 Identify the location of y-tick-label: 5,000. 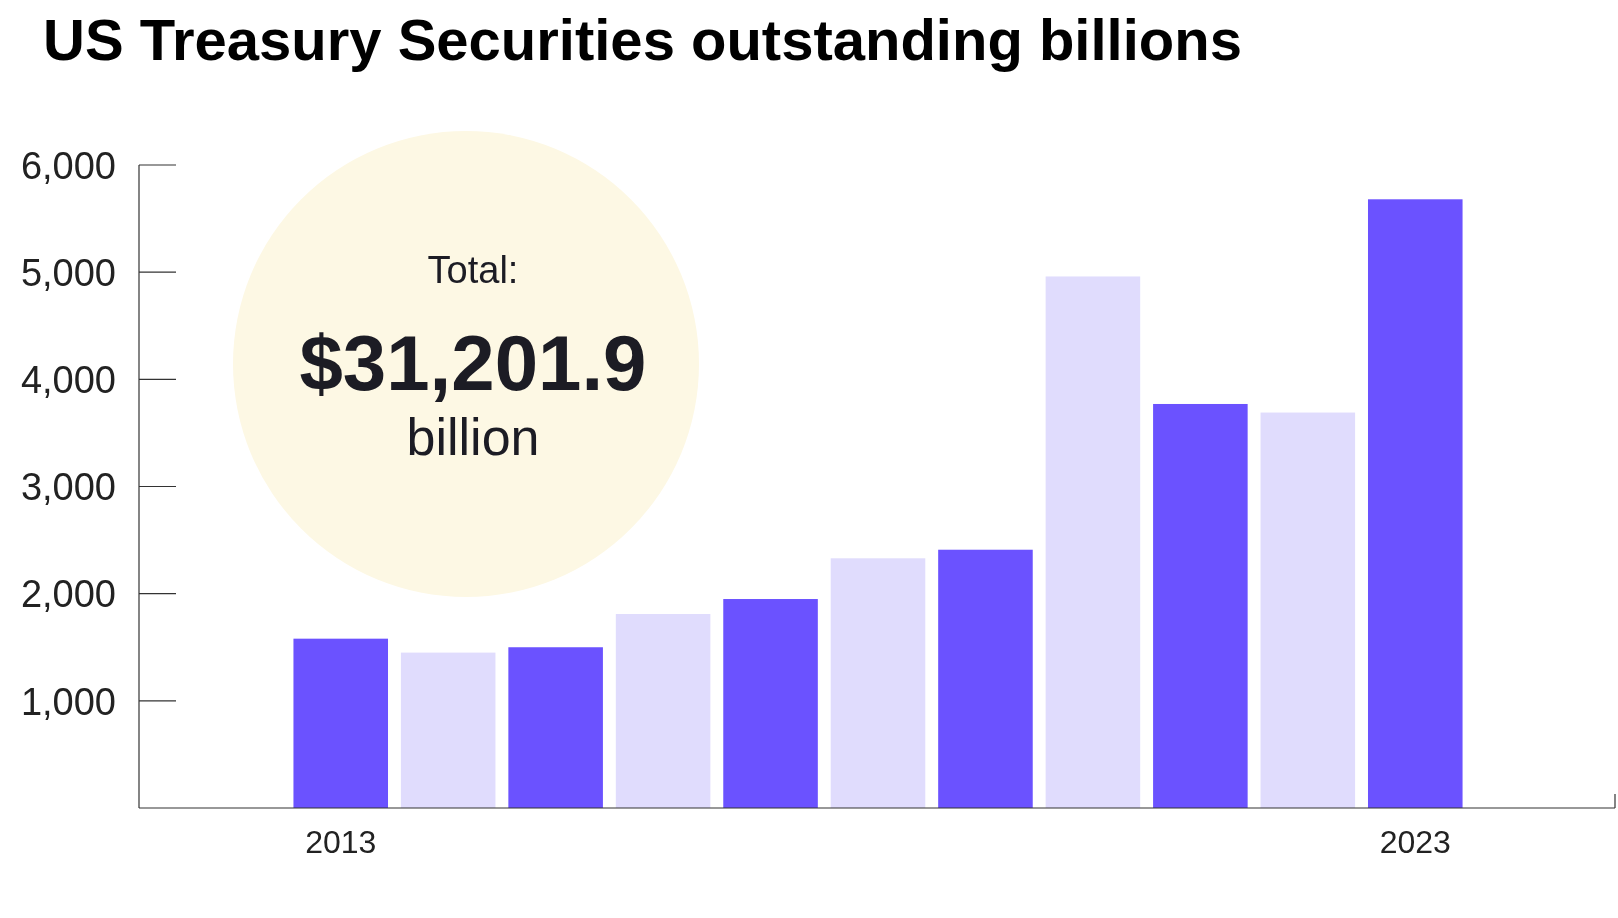
(68, 272).